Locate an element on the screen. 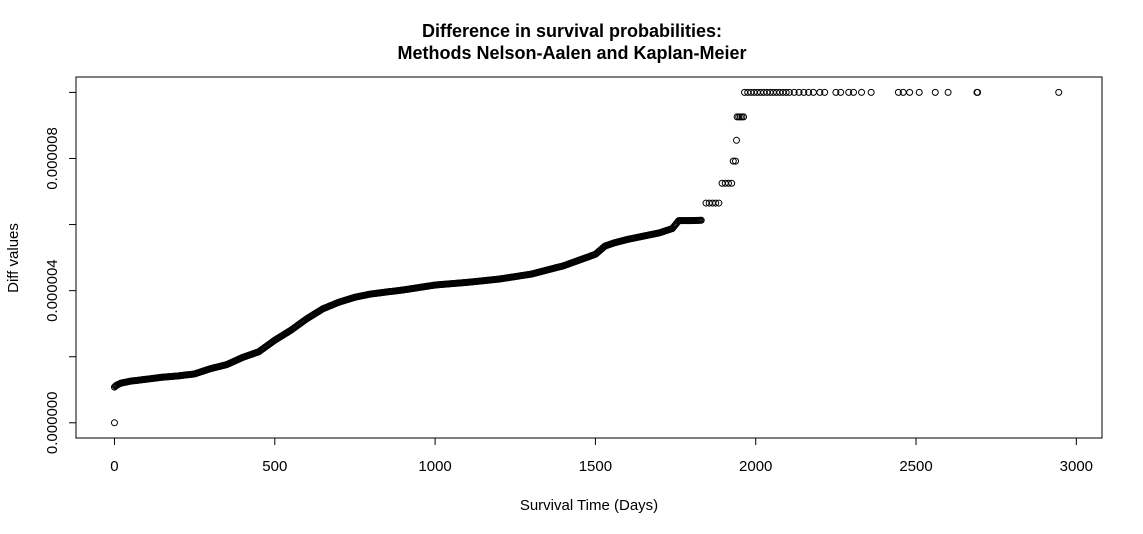 The width and height of the screenshot is (1143, 534). chart-subtitle: Methods Nelson-Aalen and Kaplan-Meier is located at coordinates (571, 53).